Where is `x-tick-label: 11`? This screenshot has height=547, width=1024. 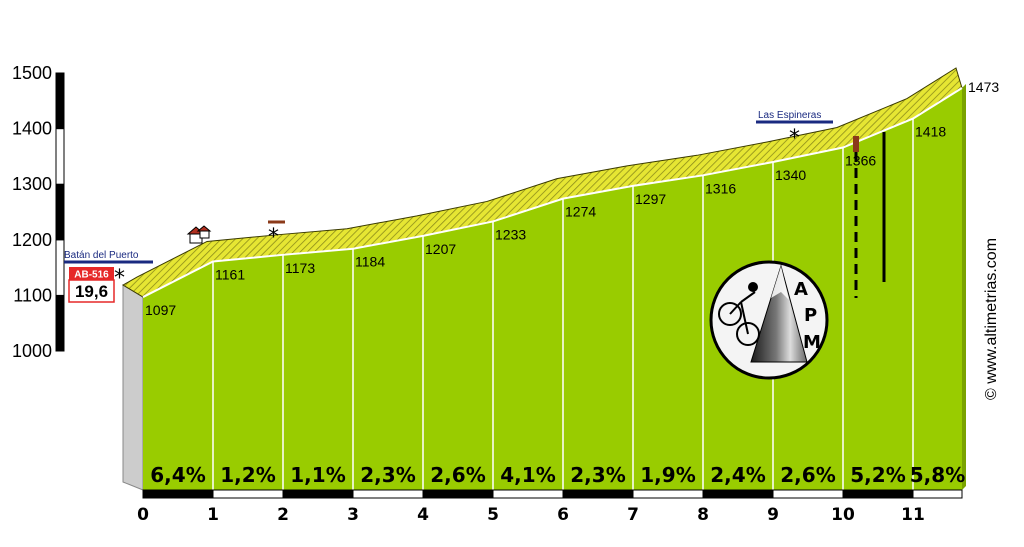
x-tick-label: 11 is located at coordinates (913, 515).